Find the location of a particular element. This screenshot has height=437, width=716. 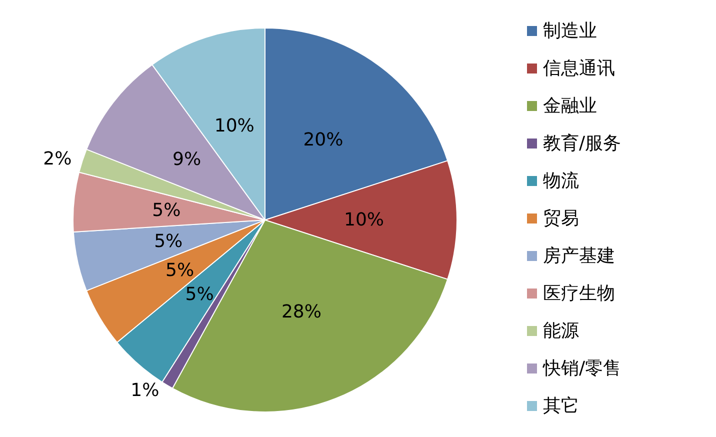

legend-label: 医疗生物 is located at coordinates (579, 293).